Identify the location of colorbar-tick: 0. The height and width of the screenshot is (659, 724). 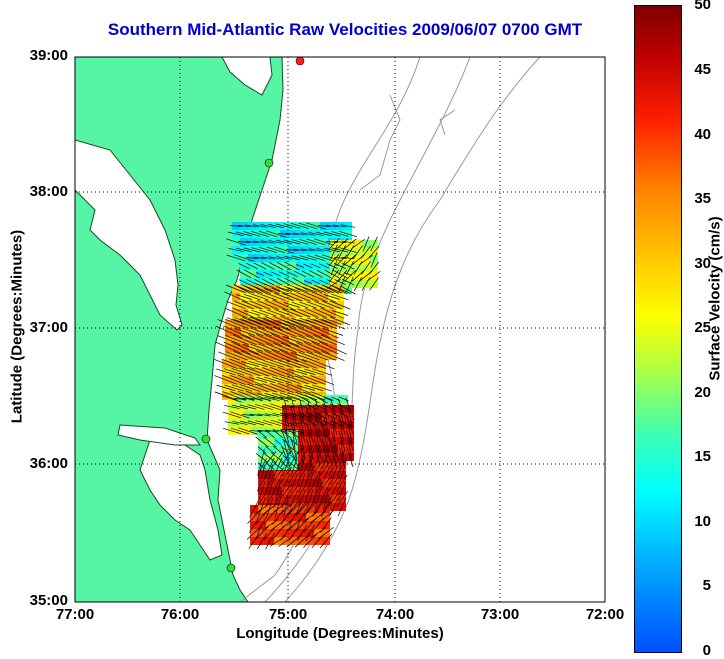
(706, 650).